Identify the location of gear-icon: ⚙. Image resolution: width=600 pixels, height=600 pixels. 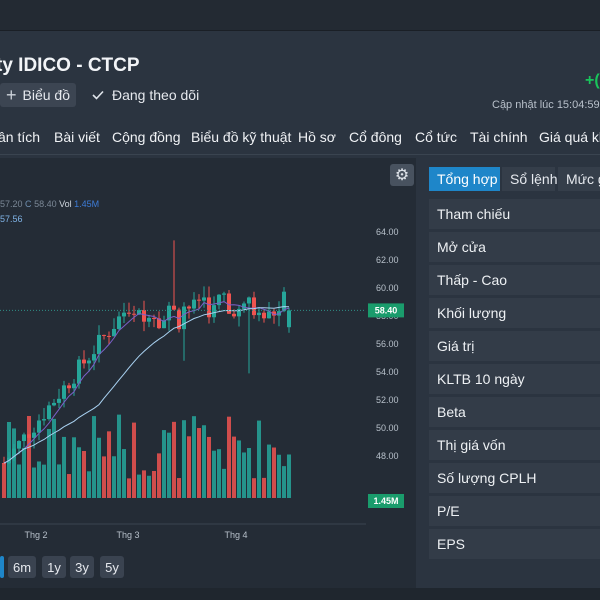
(402, 175).